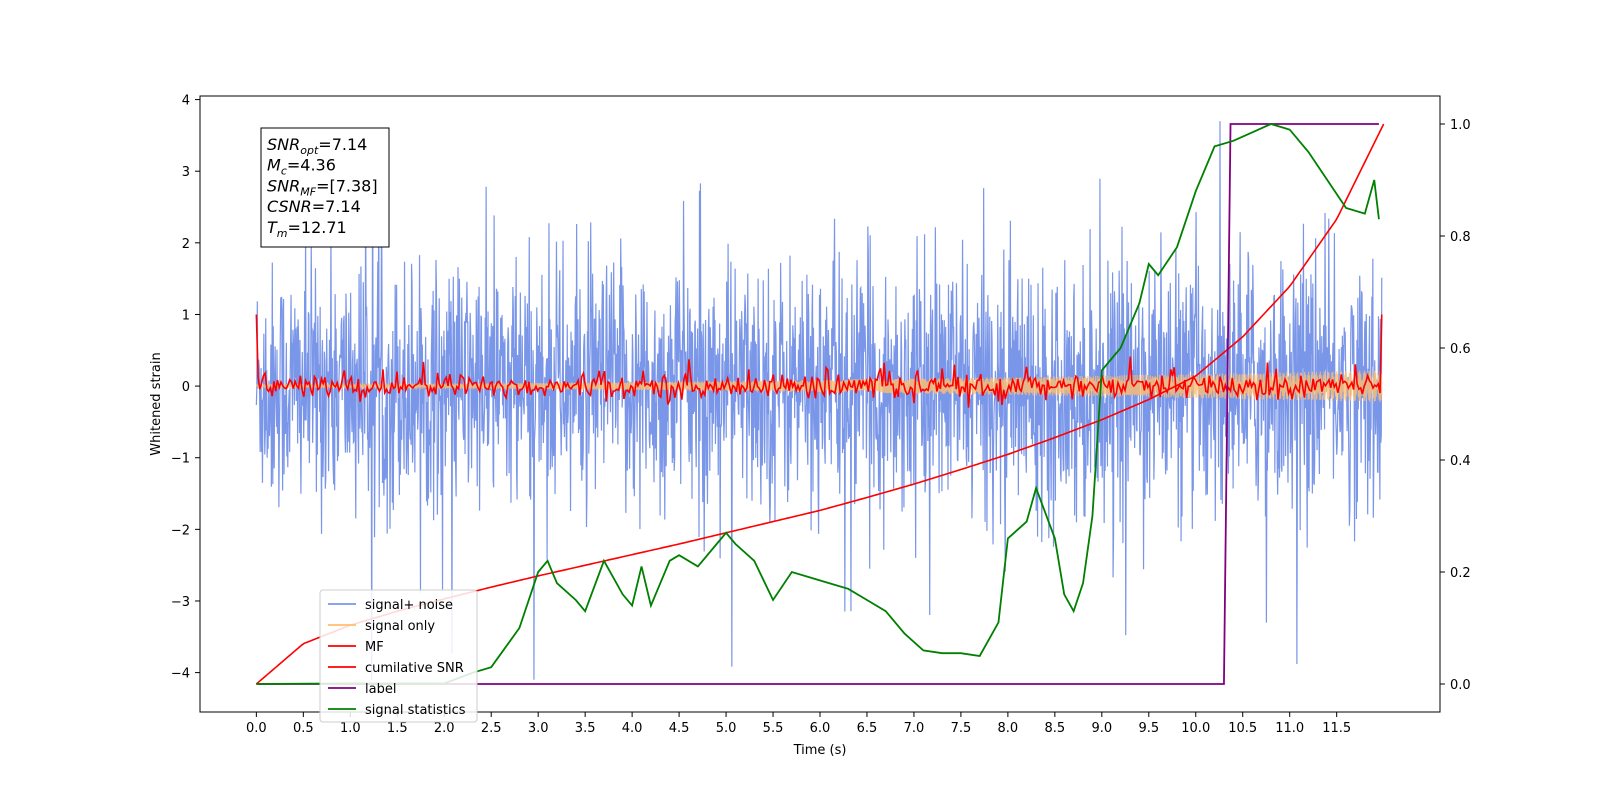 Image resolution: width=1600 pixels, height=800 pixels. I want to click on x-tick-label: 0.5, so click(303, 728).